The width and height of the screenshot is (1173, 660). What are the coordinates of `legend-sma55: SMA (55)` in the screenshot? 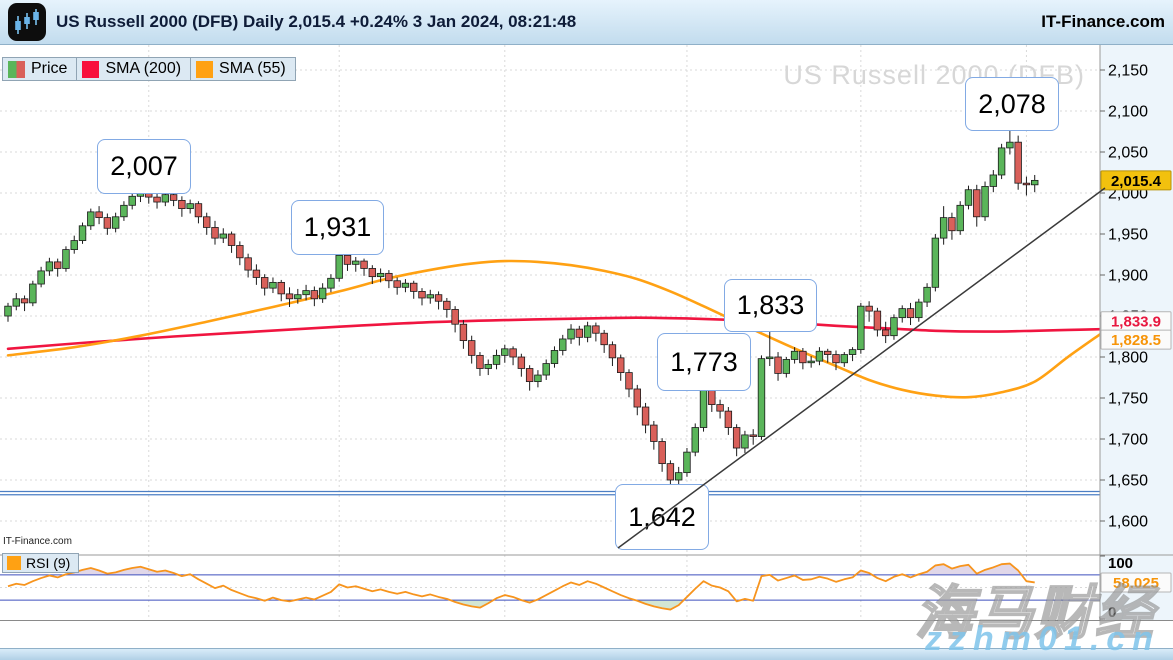 It's located at (243, 69).